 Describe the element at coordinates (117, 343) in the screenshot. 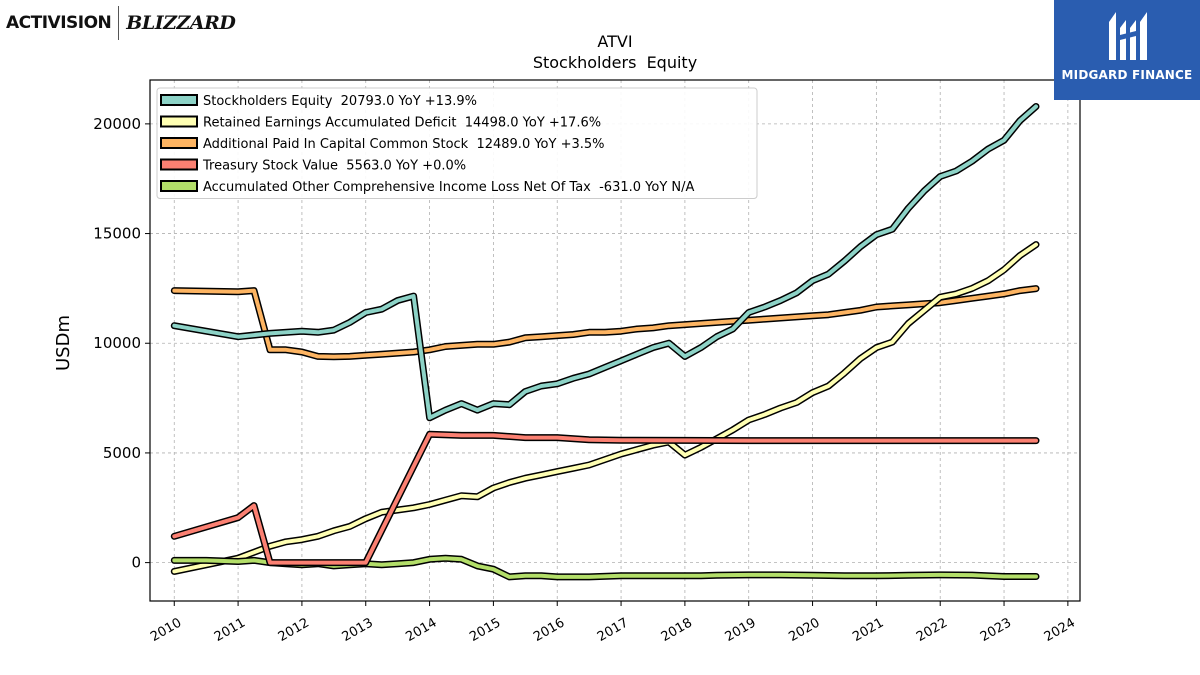

I see `y-tick-label: 10000` at that location.